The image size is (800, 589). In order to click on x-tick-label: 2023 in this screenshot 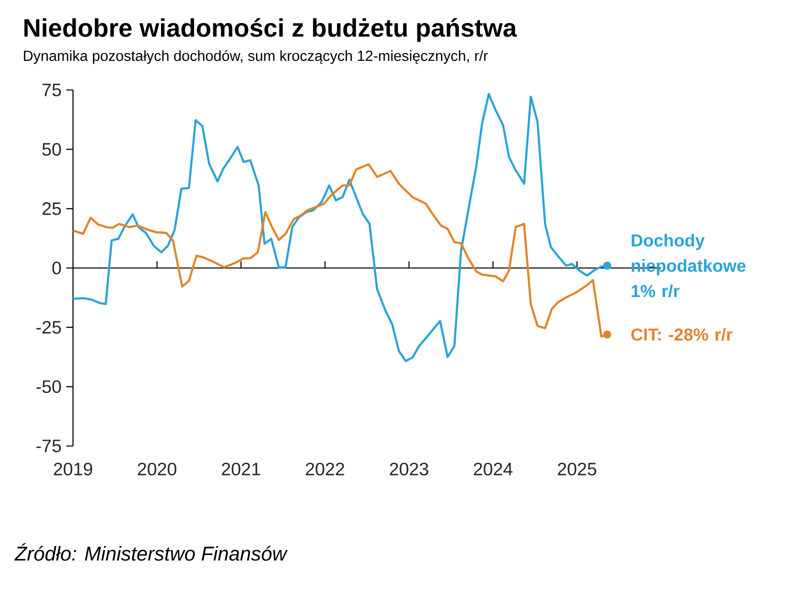, I will do `click(409, 469)`.